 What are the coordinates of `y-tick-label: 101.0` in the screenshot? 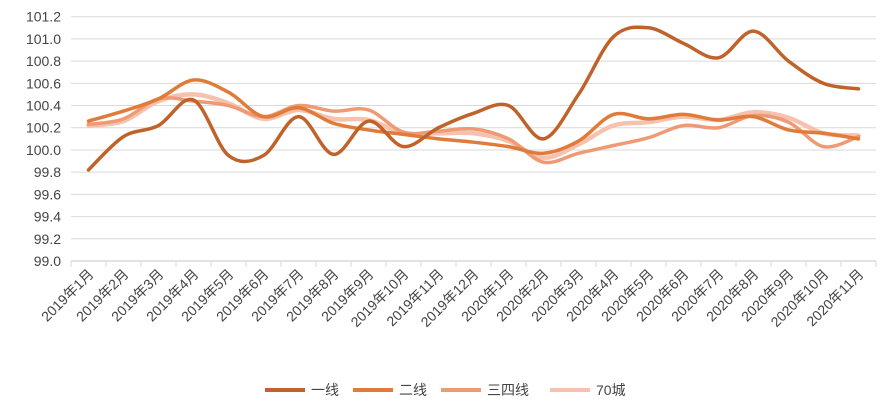 It's located at (43, 39).